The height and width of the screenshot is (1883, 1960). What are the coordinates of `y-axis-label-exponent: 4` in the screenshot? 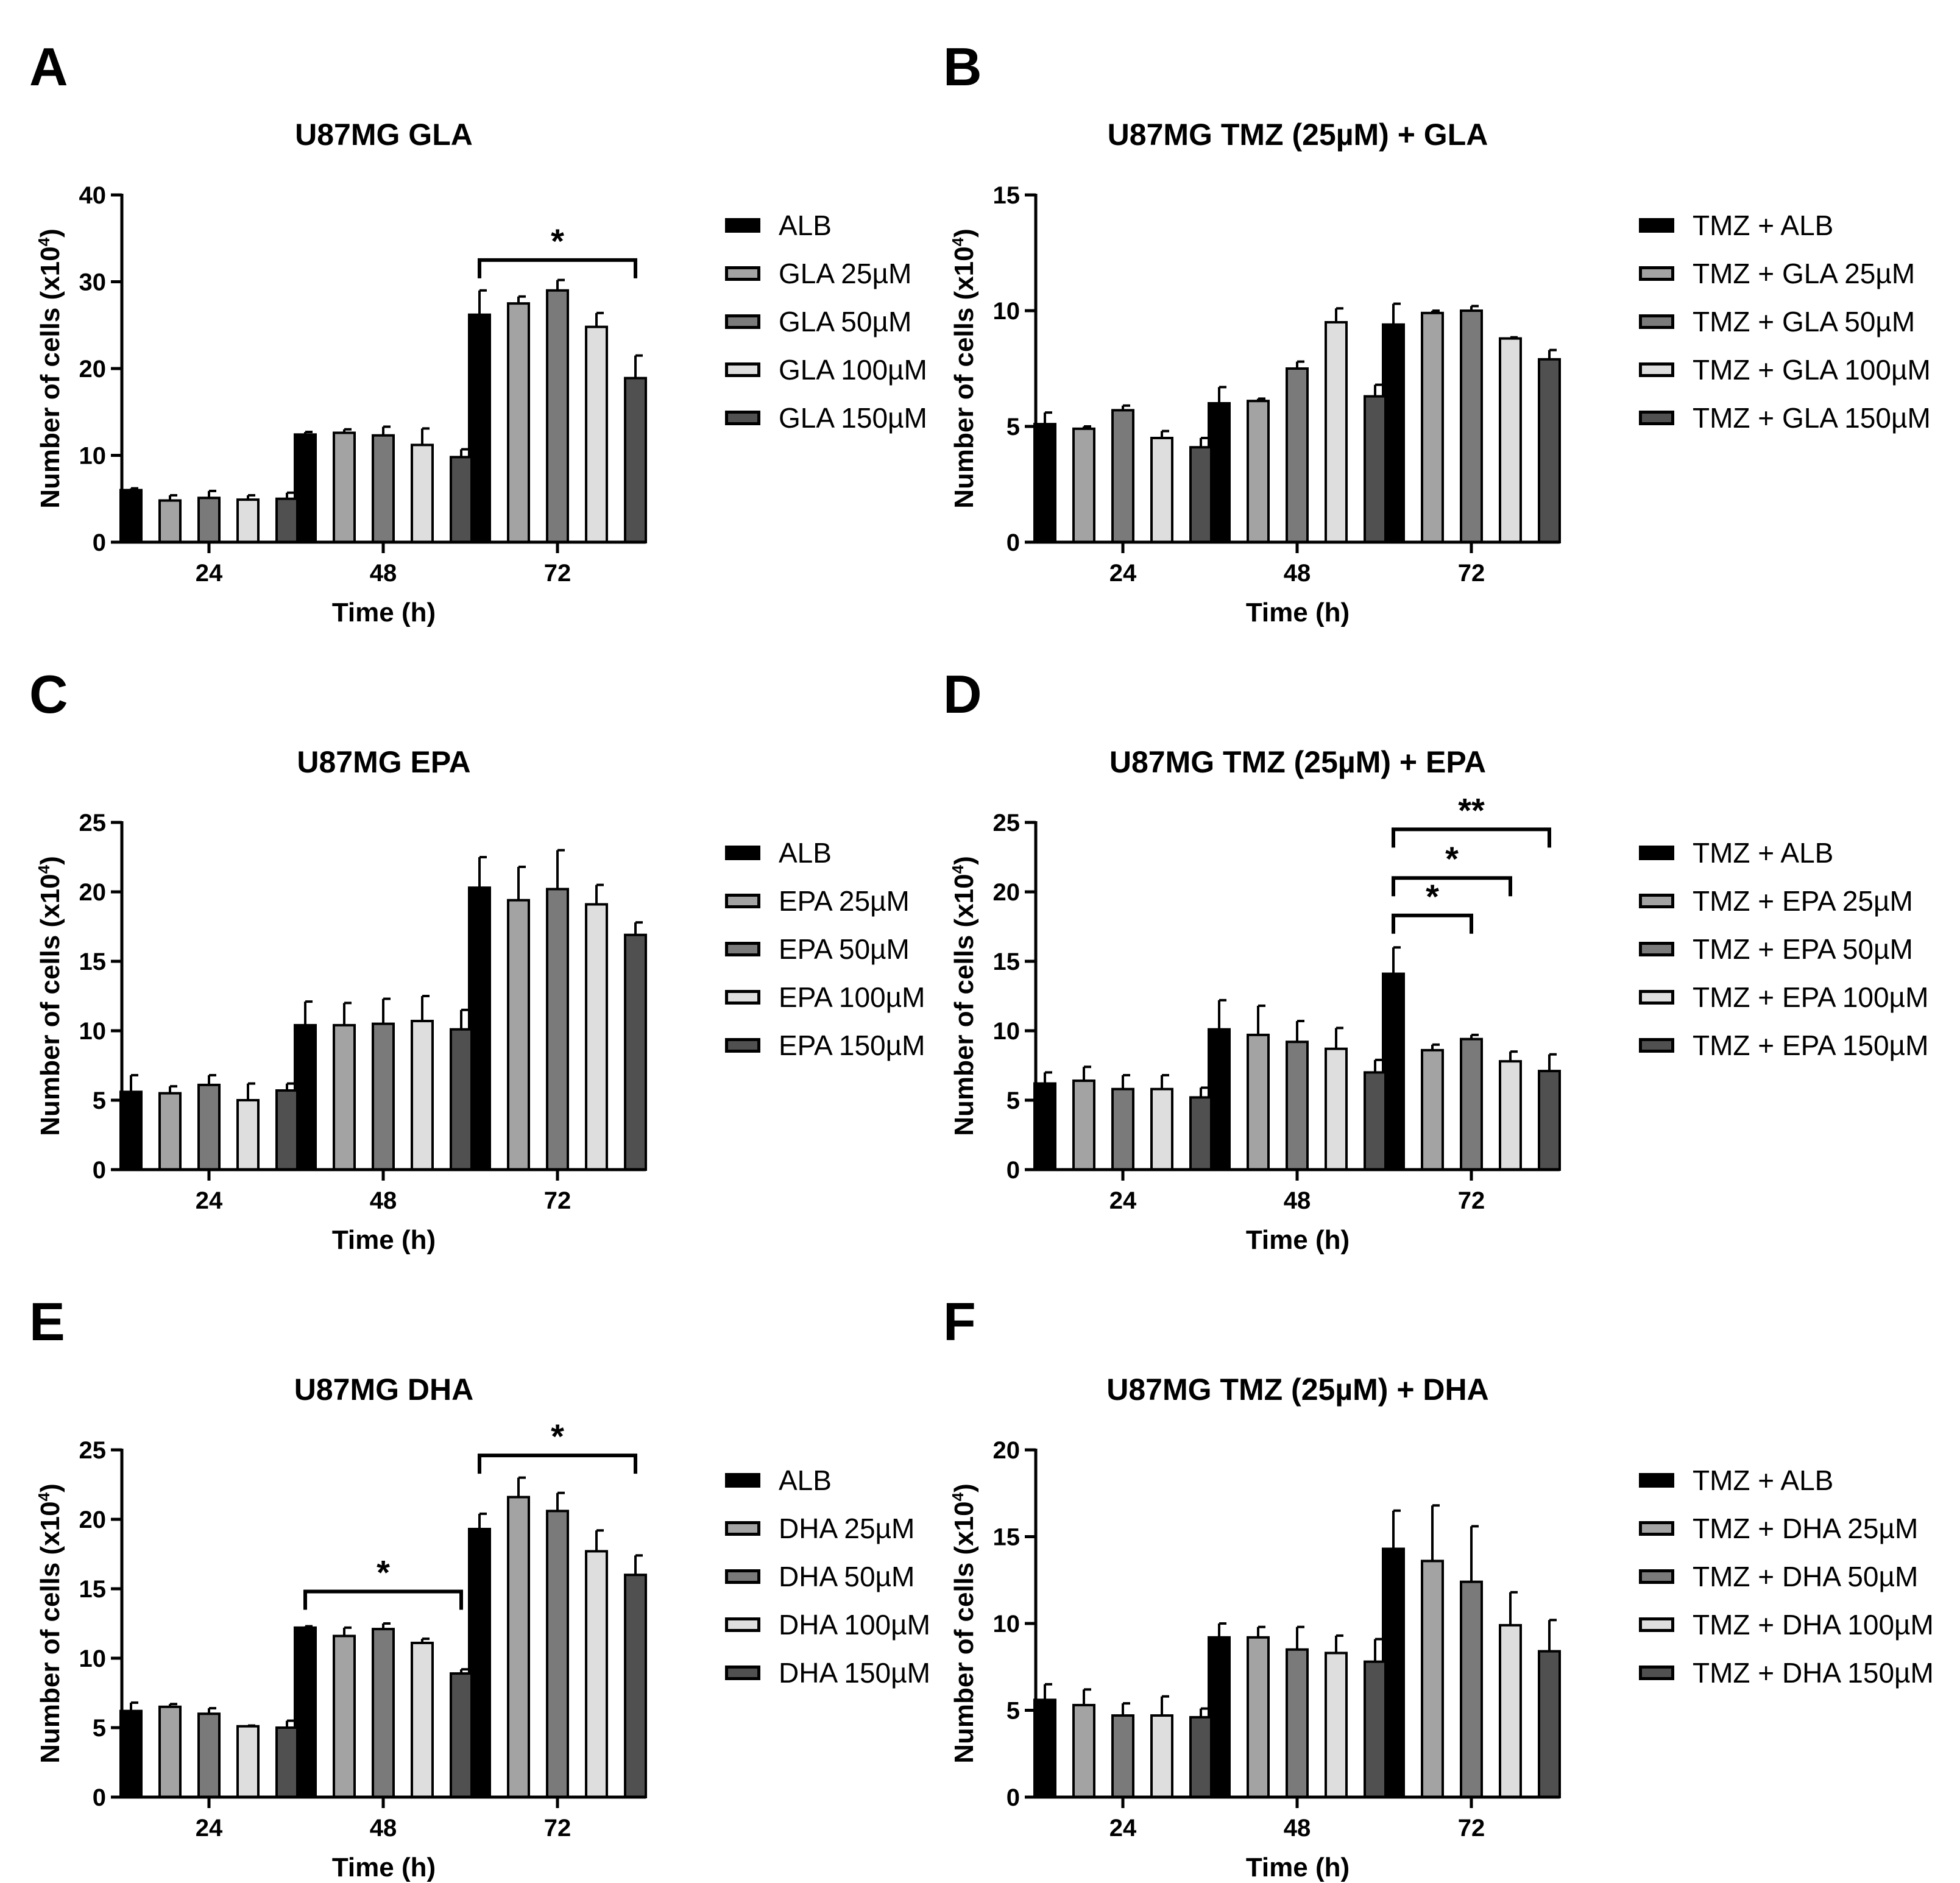 It's located at (44, 1497).